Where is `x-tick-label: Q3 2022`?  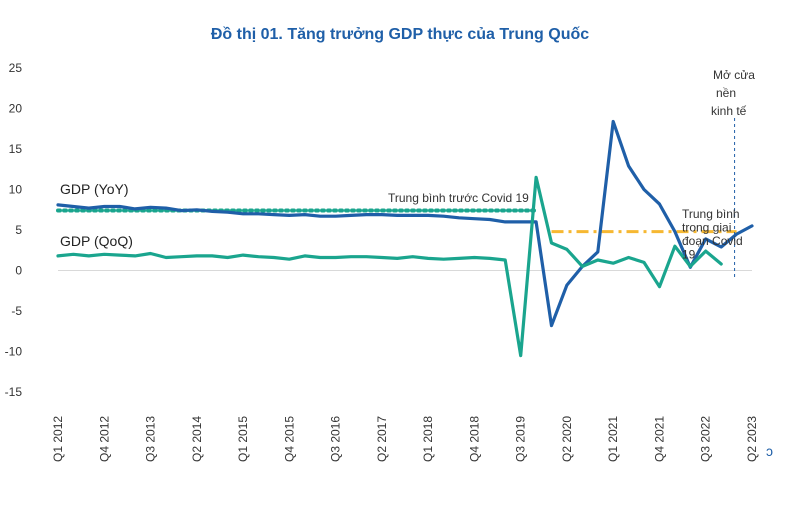 x-tick-label: Q3 2022 is located at coordinates (706, 439).